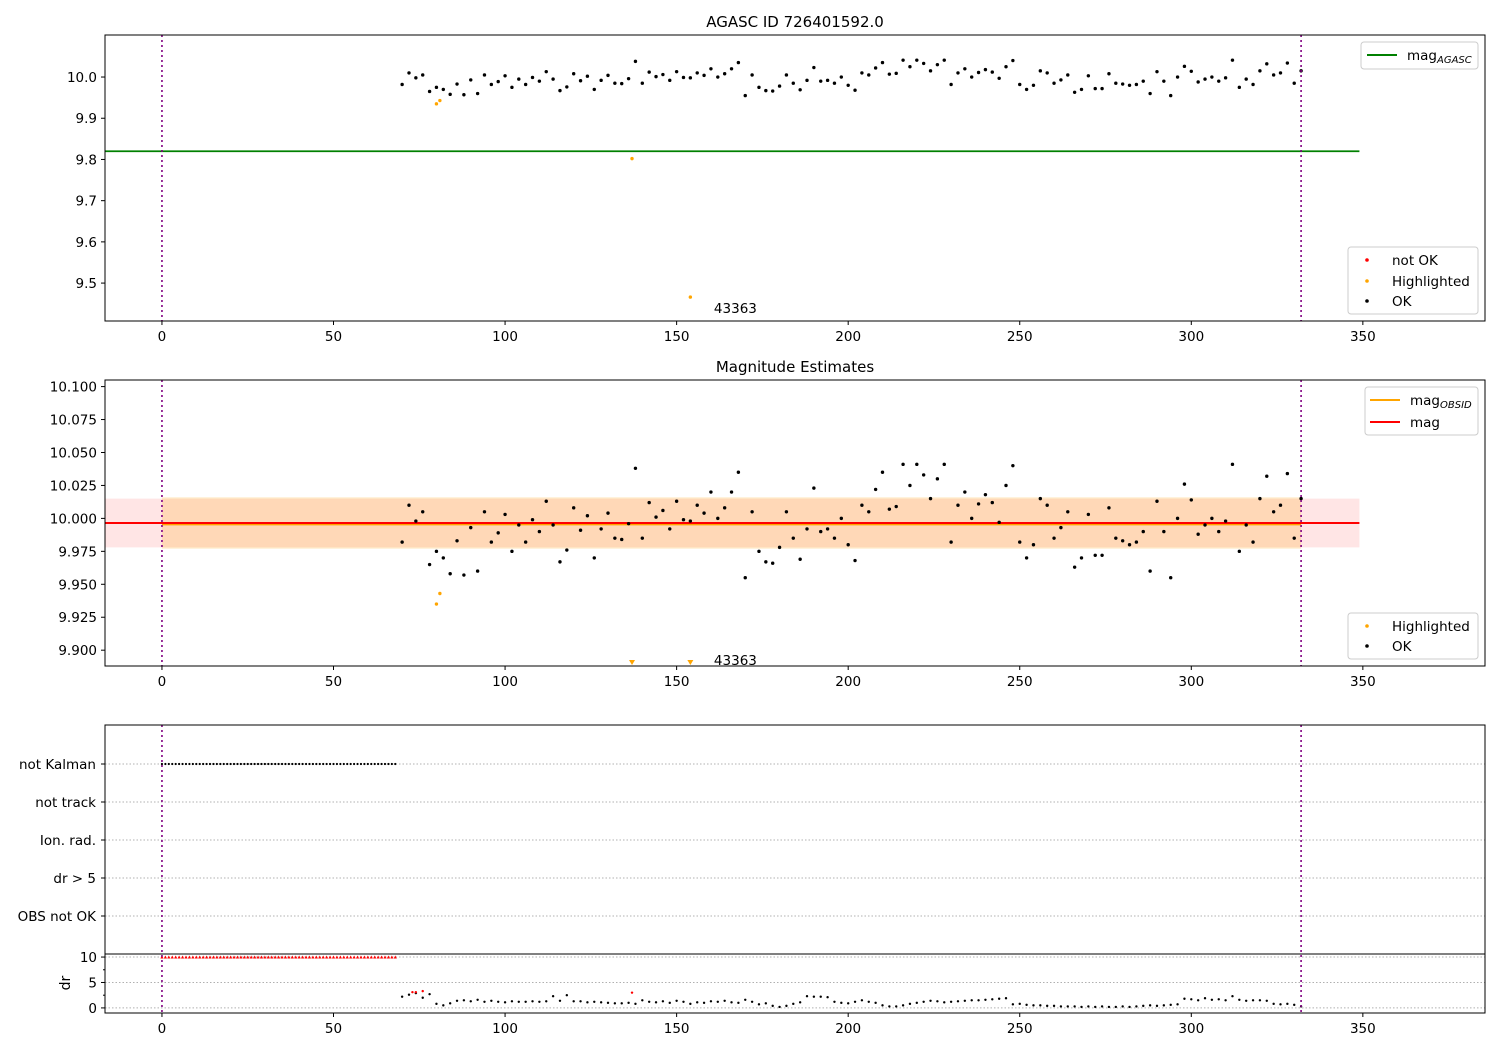 The width and height of the screenshot is (1500, 1050). I want to click on legend-label-not-ok: not OK, so click(1415, 261).